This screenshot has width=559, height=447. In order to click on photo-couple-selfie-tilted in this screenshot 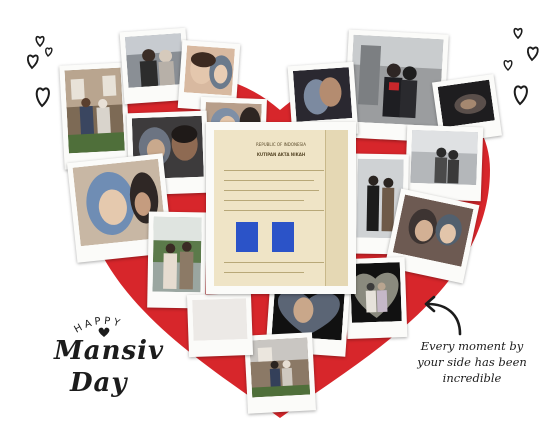, I will do `click(432, 236)`.